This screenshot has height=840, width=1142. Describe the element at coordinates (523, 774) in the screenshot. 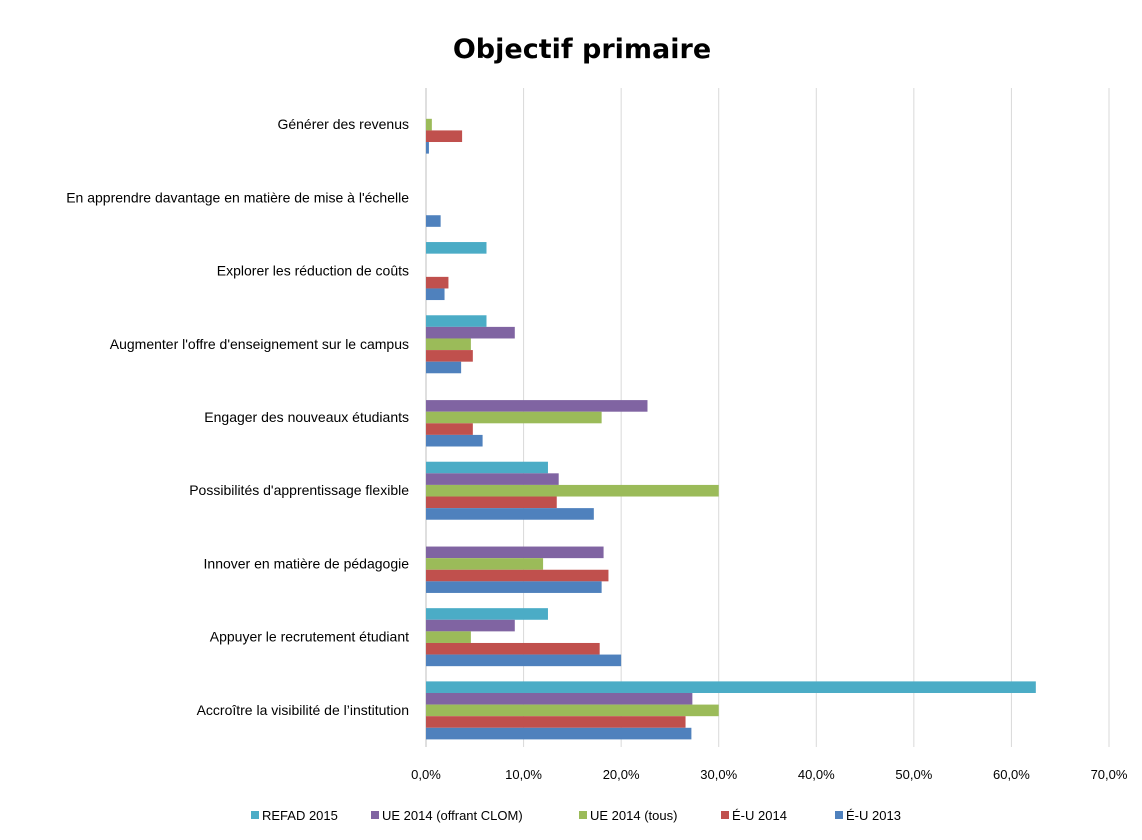

I see `x-tick-label: 10,0%` at that location.